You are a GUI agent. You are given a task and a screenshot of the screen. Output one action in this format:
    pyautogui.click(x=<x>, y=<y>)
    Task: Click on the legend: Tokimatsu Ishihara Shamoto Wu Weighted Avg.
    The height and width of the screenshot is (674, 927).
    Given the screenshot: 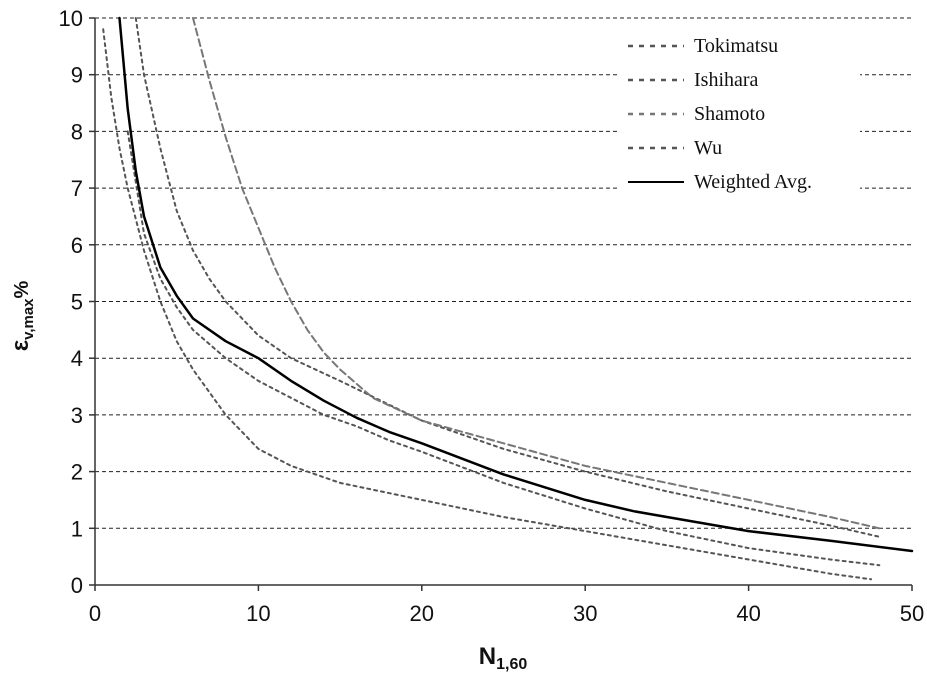 What is the action you would take?
    pyautogui.click(x=740, y=122)
    